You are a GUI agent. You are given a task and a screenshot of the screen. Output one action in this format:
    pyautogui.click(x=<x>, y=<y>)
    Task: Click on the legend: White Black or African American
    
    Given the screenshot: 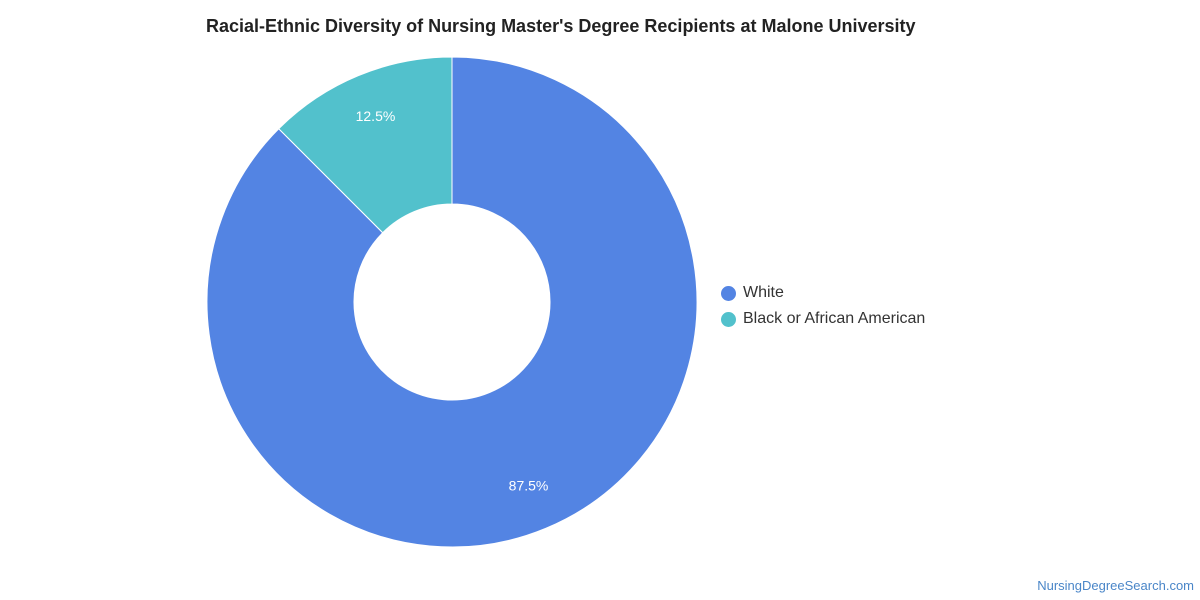 What is the action you would take?
    pyautogui.click(x=823, y=306)
    